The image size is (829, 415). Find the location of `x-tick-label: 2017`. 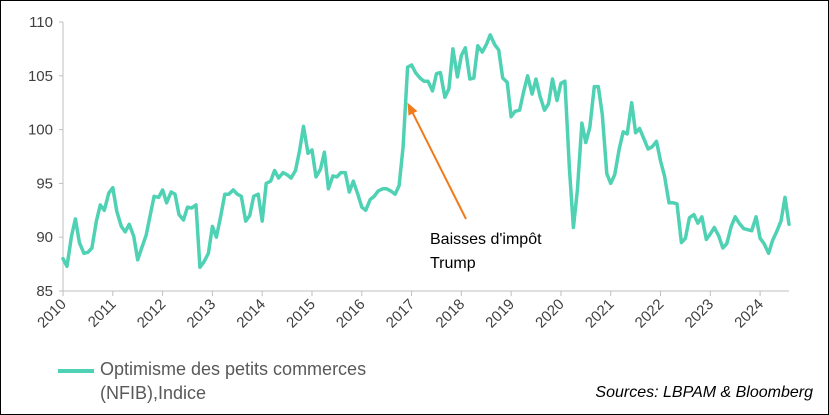

x-tick-label: 2017 is located at coordinates (401, 314).